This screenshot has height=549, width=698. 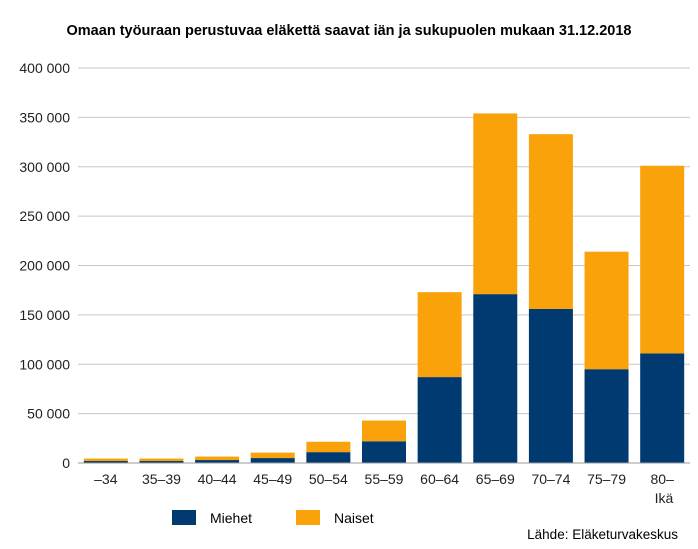 I want to click on x-tick-label: 45–49, so click(x=272, y=479).